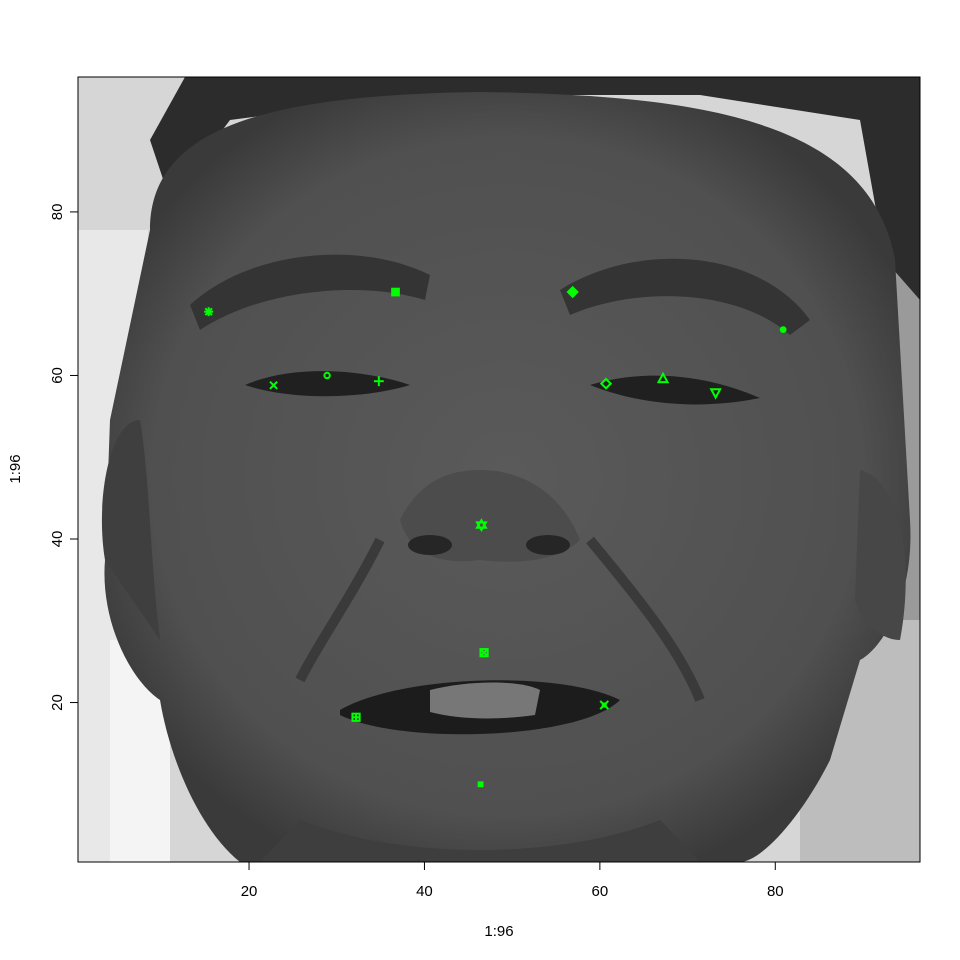 This screenshot has width=960, height=960. I want to click on marker-right-eye-outer, so click(715, 394).